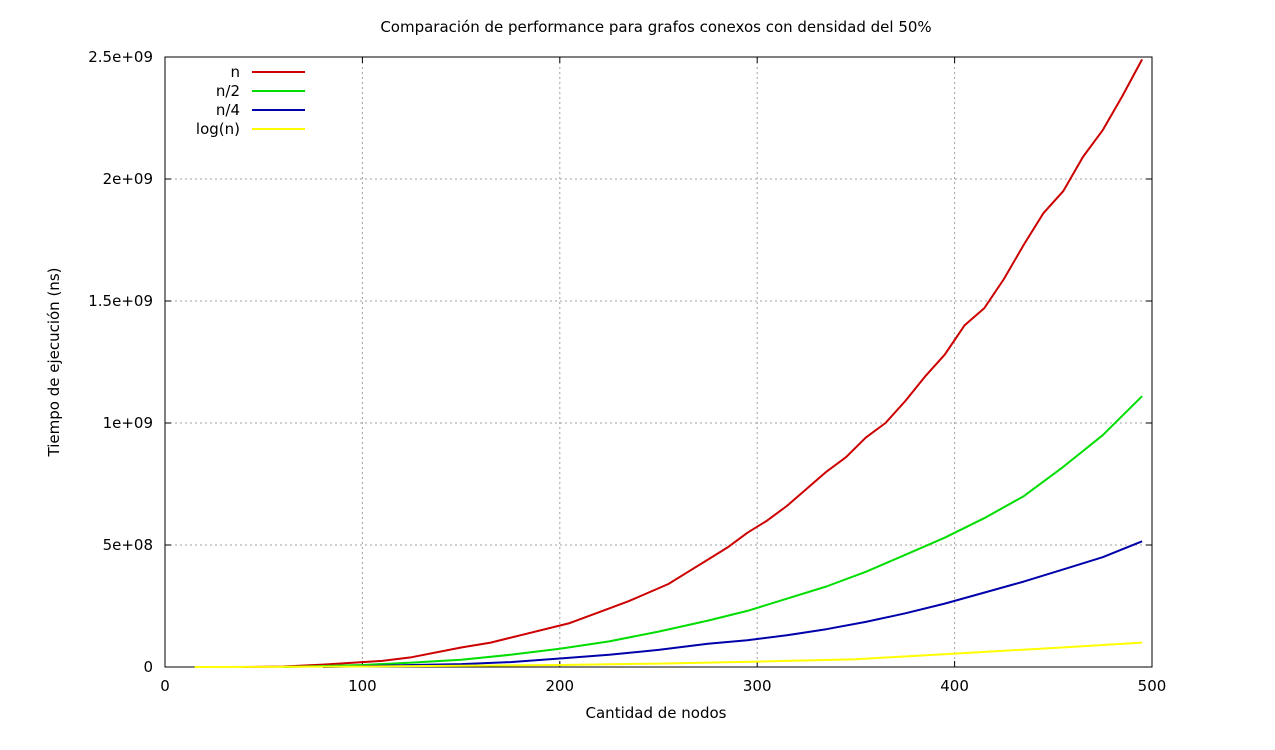 Image resolution: width=1275 pixels, height=750 pixels. What do you see at coordinates (120, 57) in the screenshot?
I see `y-tick-label: 2.5e+09` at bounding box center [120, 57].